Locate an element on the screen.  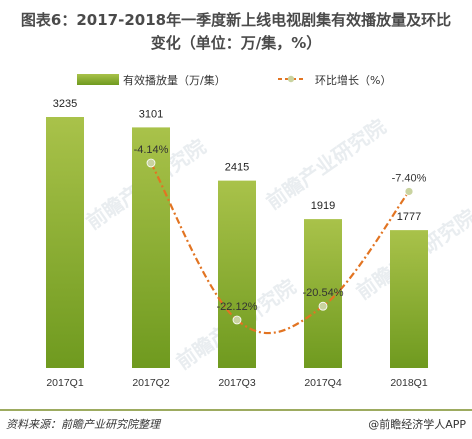
bar-2017Q4 is located at coordinates (323, 293).